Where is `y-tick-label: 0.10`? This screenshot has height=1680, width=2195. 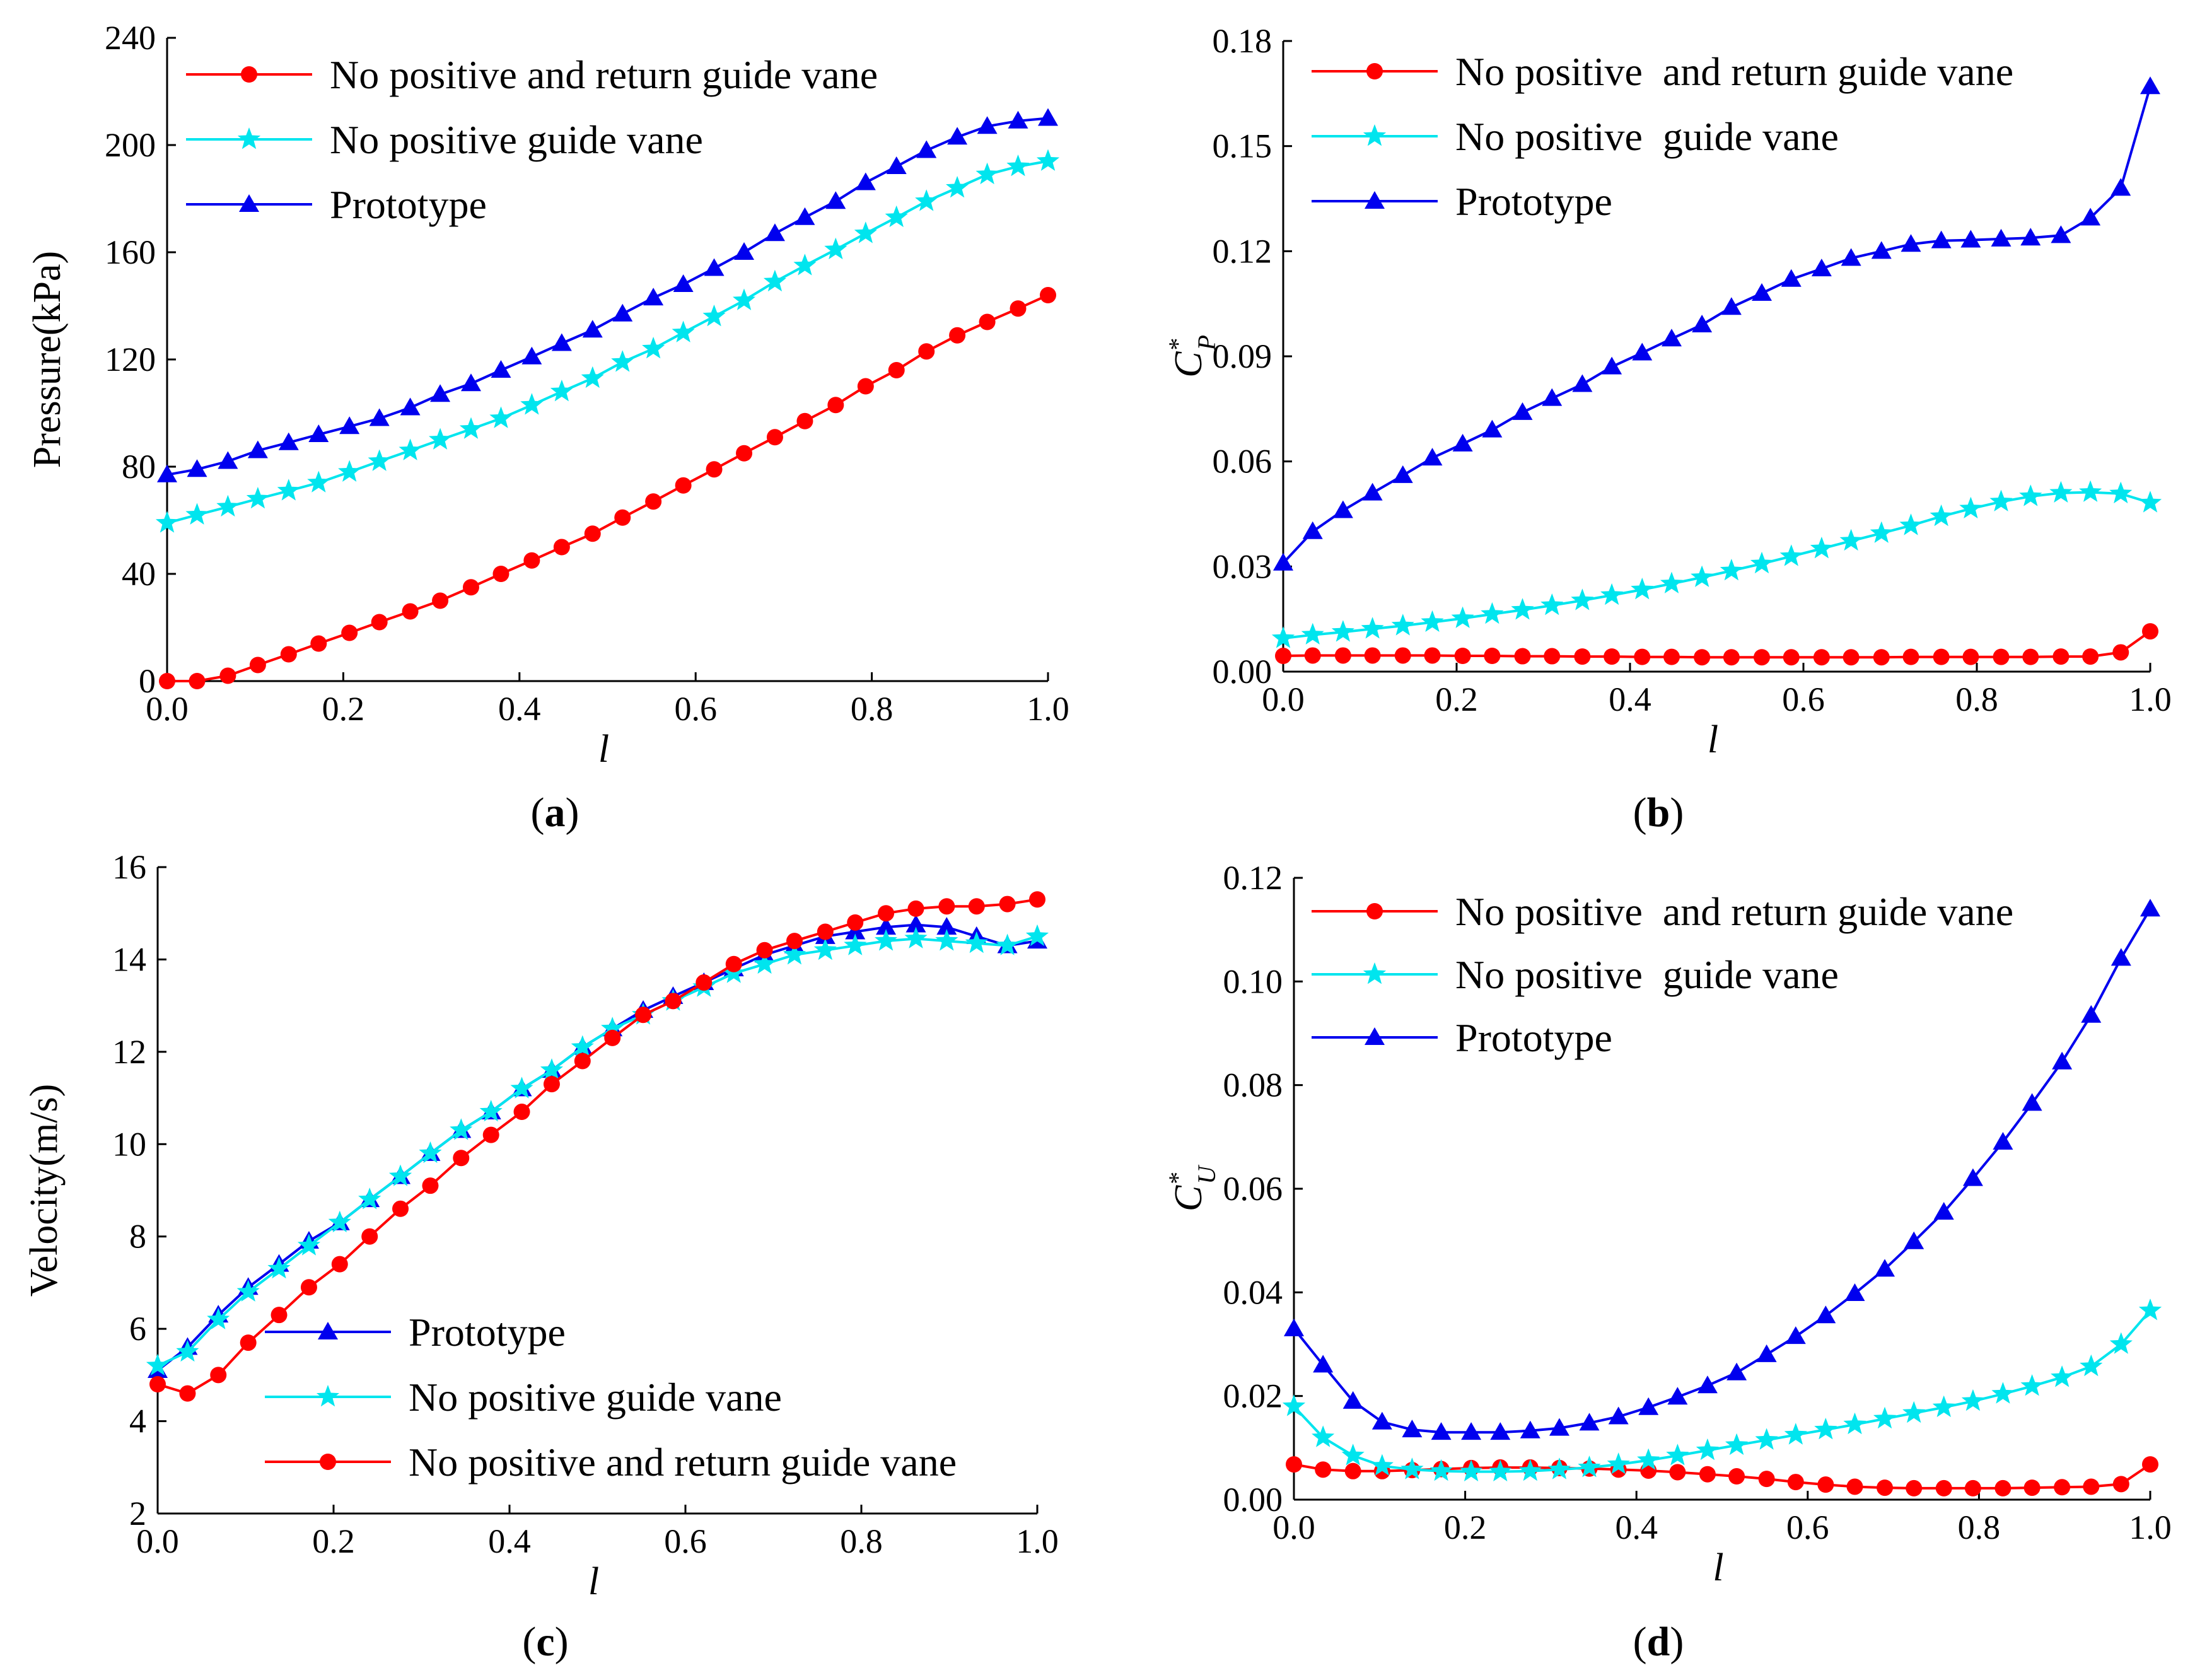 y-tick-label: 0.10 is located at coordinates (1253, 981).